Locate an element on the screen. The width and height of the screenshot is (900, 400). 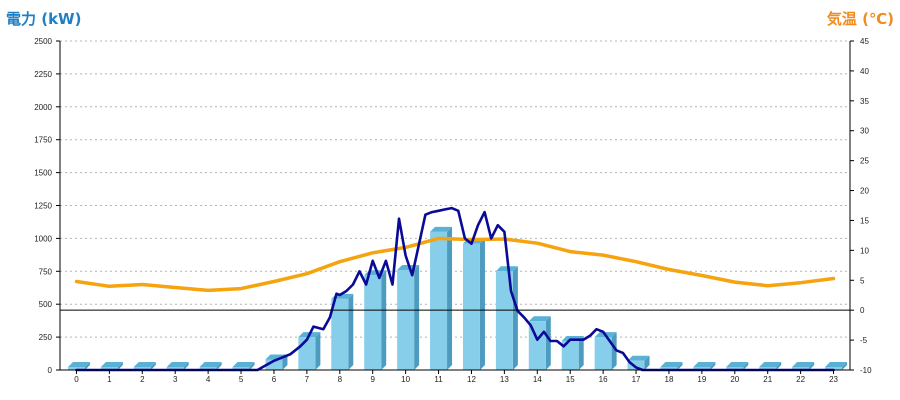
left-tick-label: 750 is located at coordinates (46, 271).